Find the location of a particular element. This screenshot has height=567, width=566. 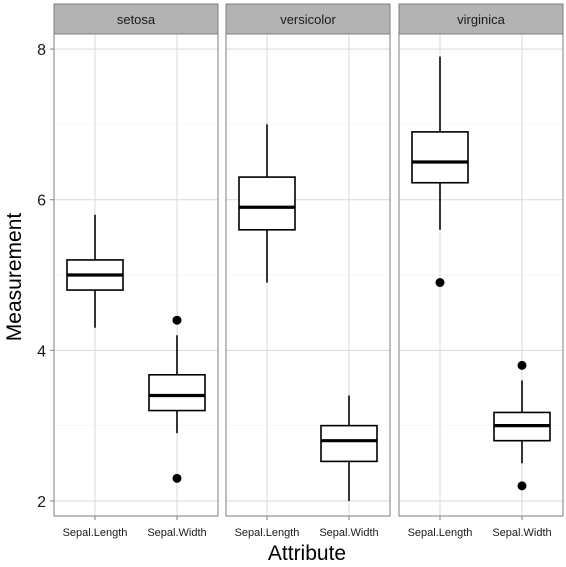

facet-strip-label: virginica is located at coordinates (481, 19).